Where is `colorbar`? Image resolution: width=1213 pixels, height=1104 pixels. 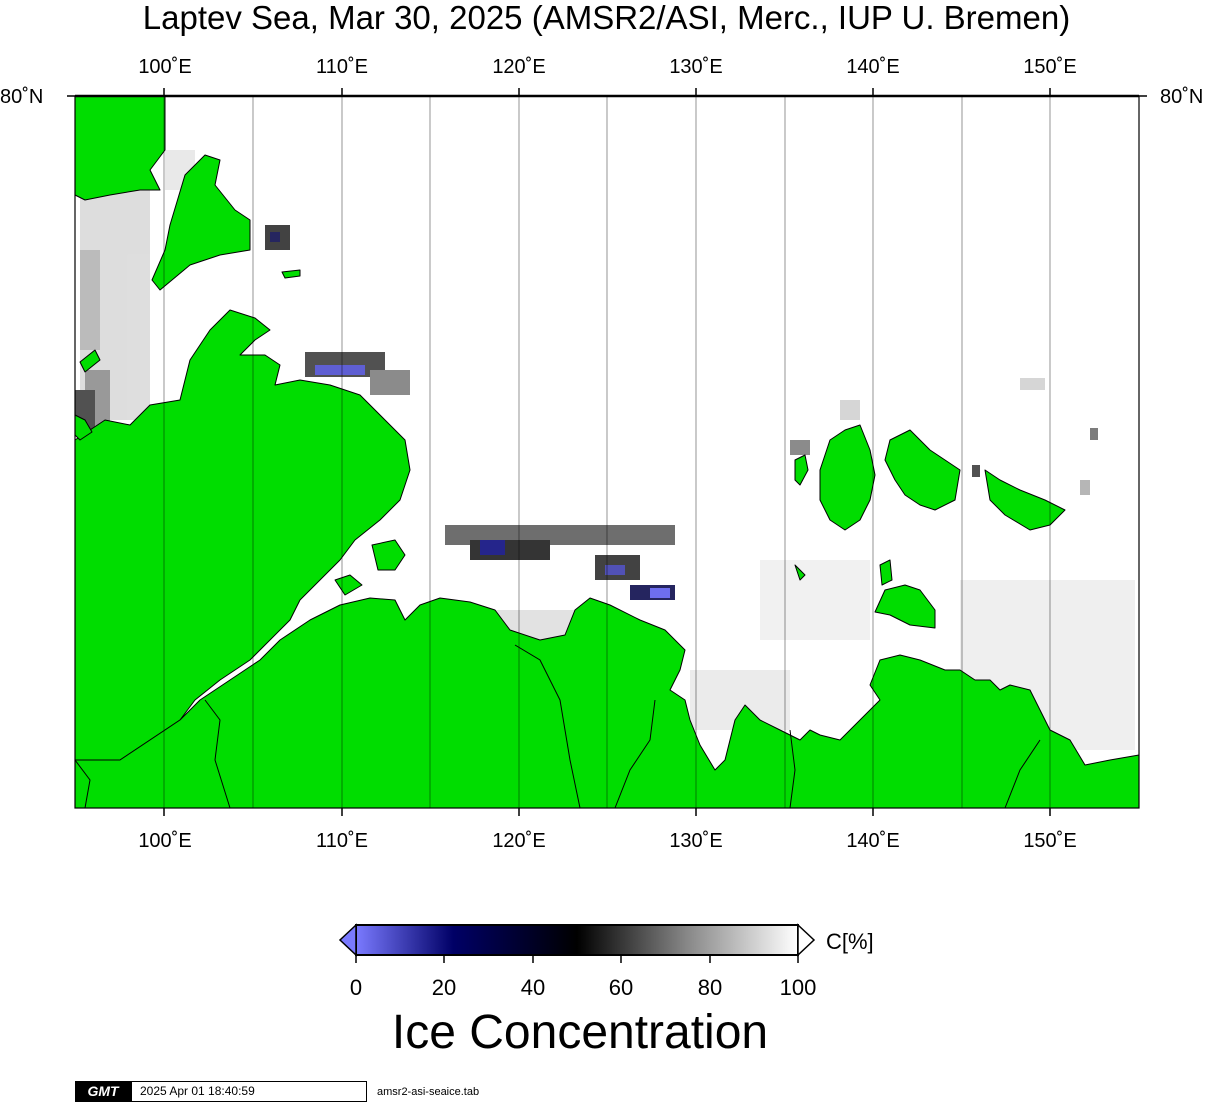 colorbar is located at coordinates (577, 943).